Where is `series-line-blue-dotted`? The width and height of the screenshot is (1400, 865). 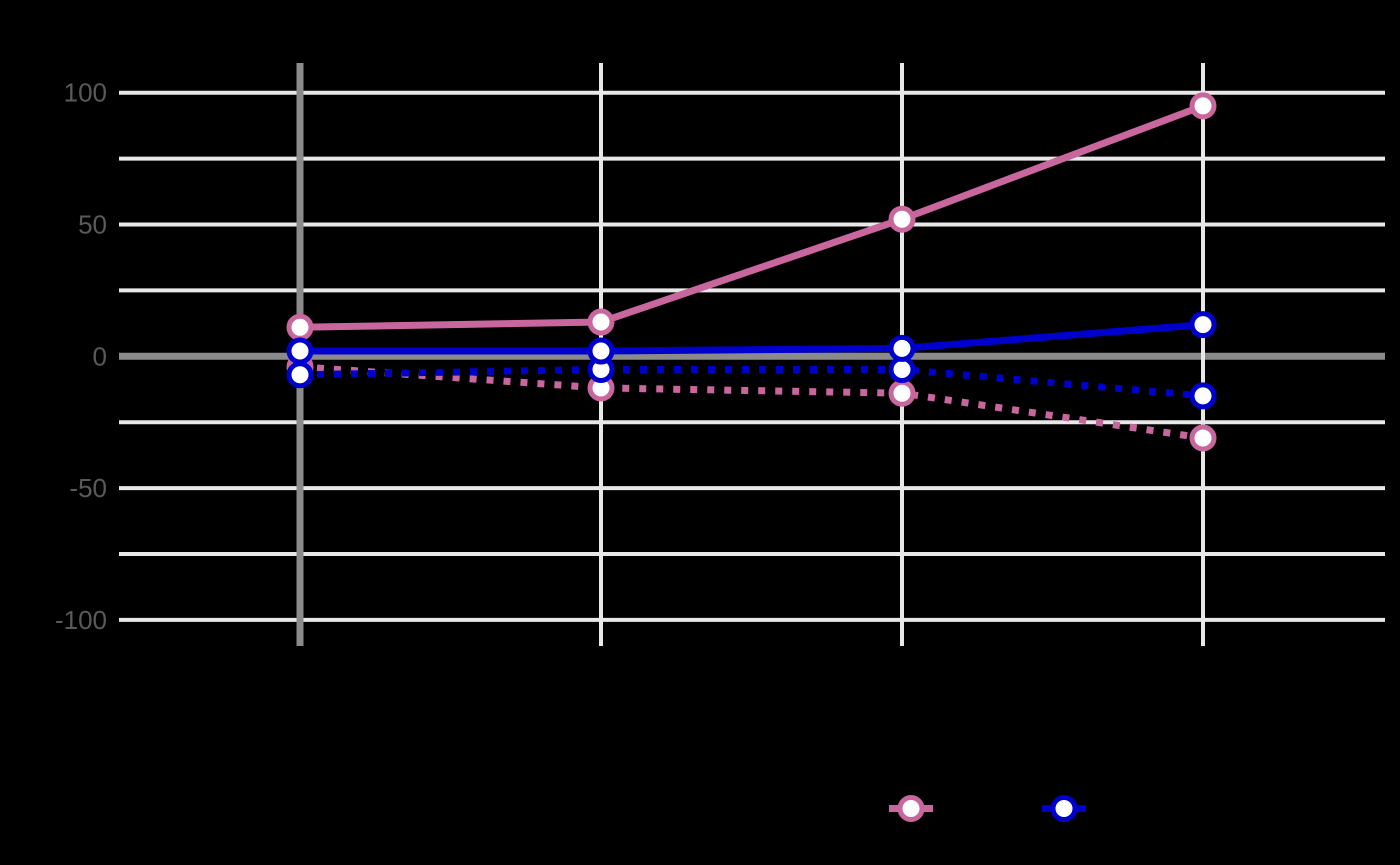 series-line-blue-dotted is located at coordinates (751, 382).